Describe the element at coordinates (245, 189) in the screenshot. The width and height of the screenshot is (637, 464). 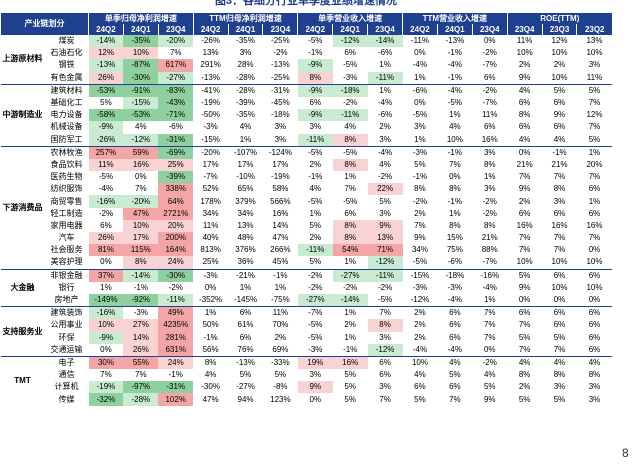
I see `value-cell: 65%` at that location.